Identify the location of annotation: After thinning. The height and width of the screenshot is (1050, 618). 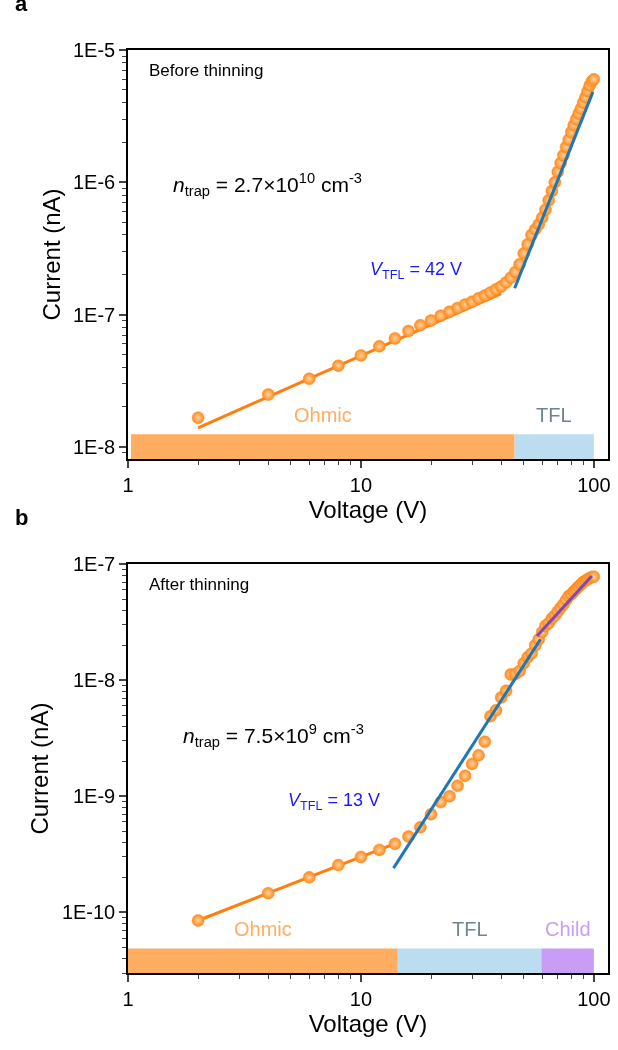
(199, 584).